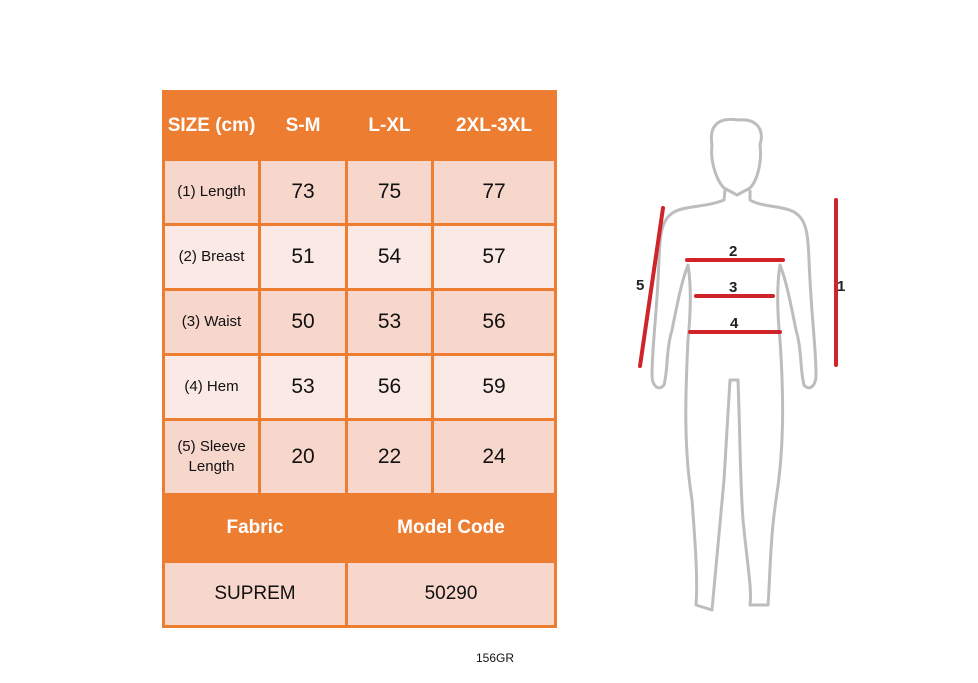  Describe the element at coordinates (494, 457) in the screenshot. I see `cell: 24` at that location.